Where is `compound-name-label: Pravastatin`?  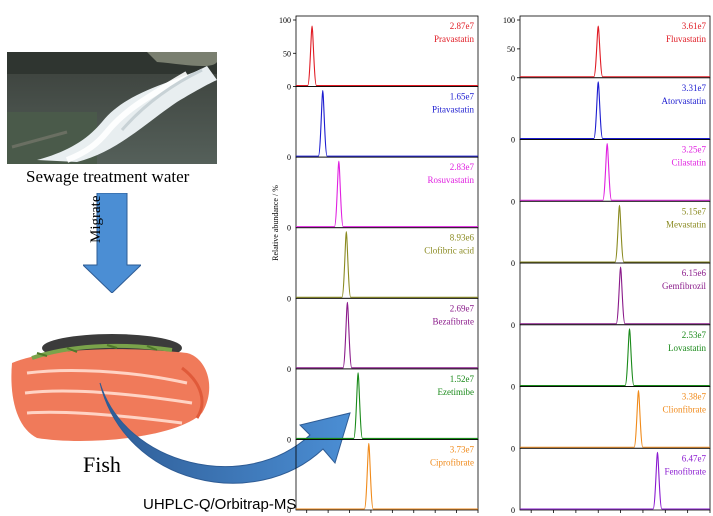 compound-name-label: Pravastatin is located at coordinates (454, 39).